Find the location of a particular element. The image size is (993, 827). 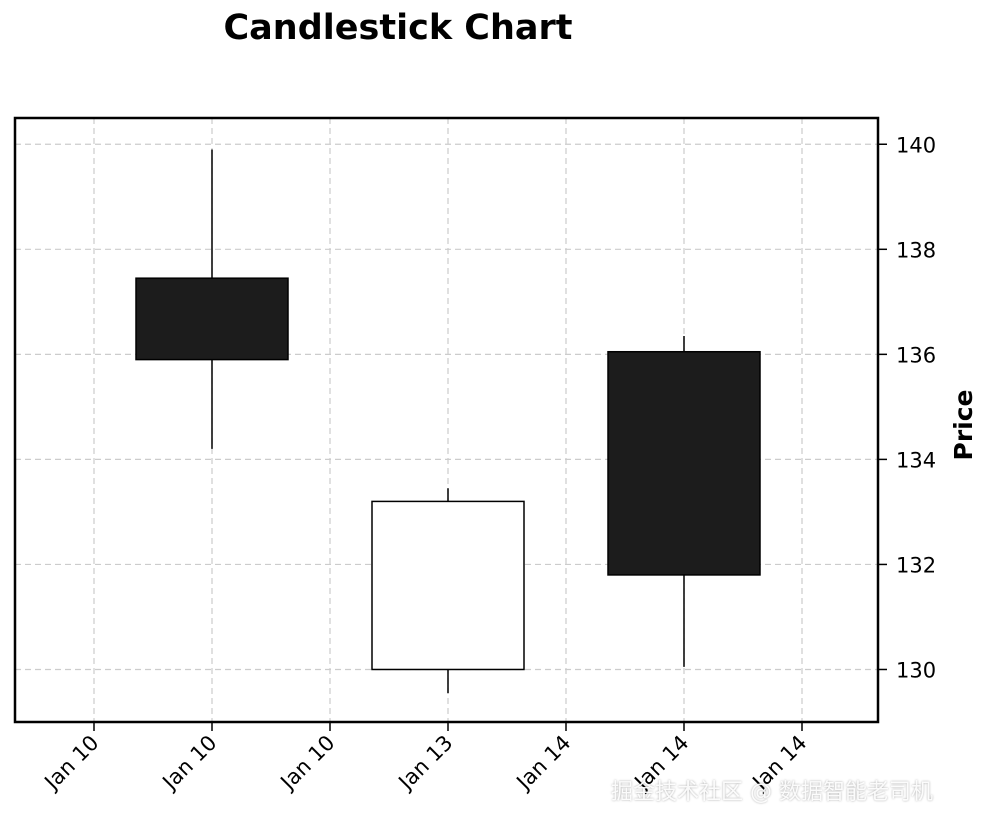

y-axis: 130 132 134 136 138 140 is located at coordinates (907, 407).